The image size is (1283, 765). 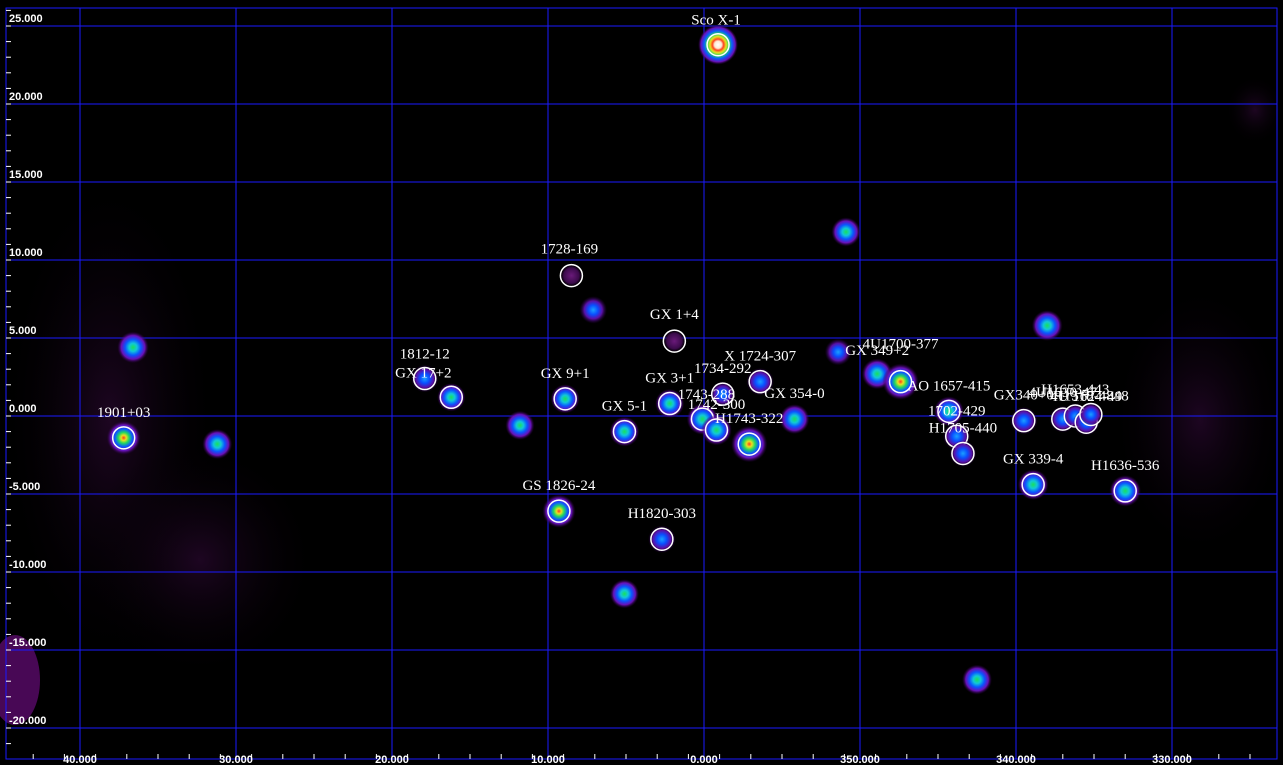 I want to click on source-label: GX 9+1, so click(x=565, y=374).